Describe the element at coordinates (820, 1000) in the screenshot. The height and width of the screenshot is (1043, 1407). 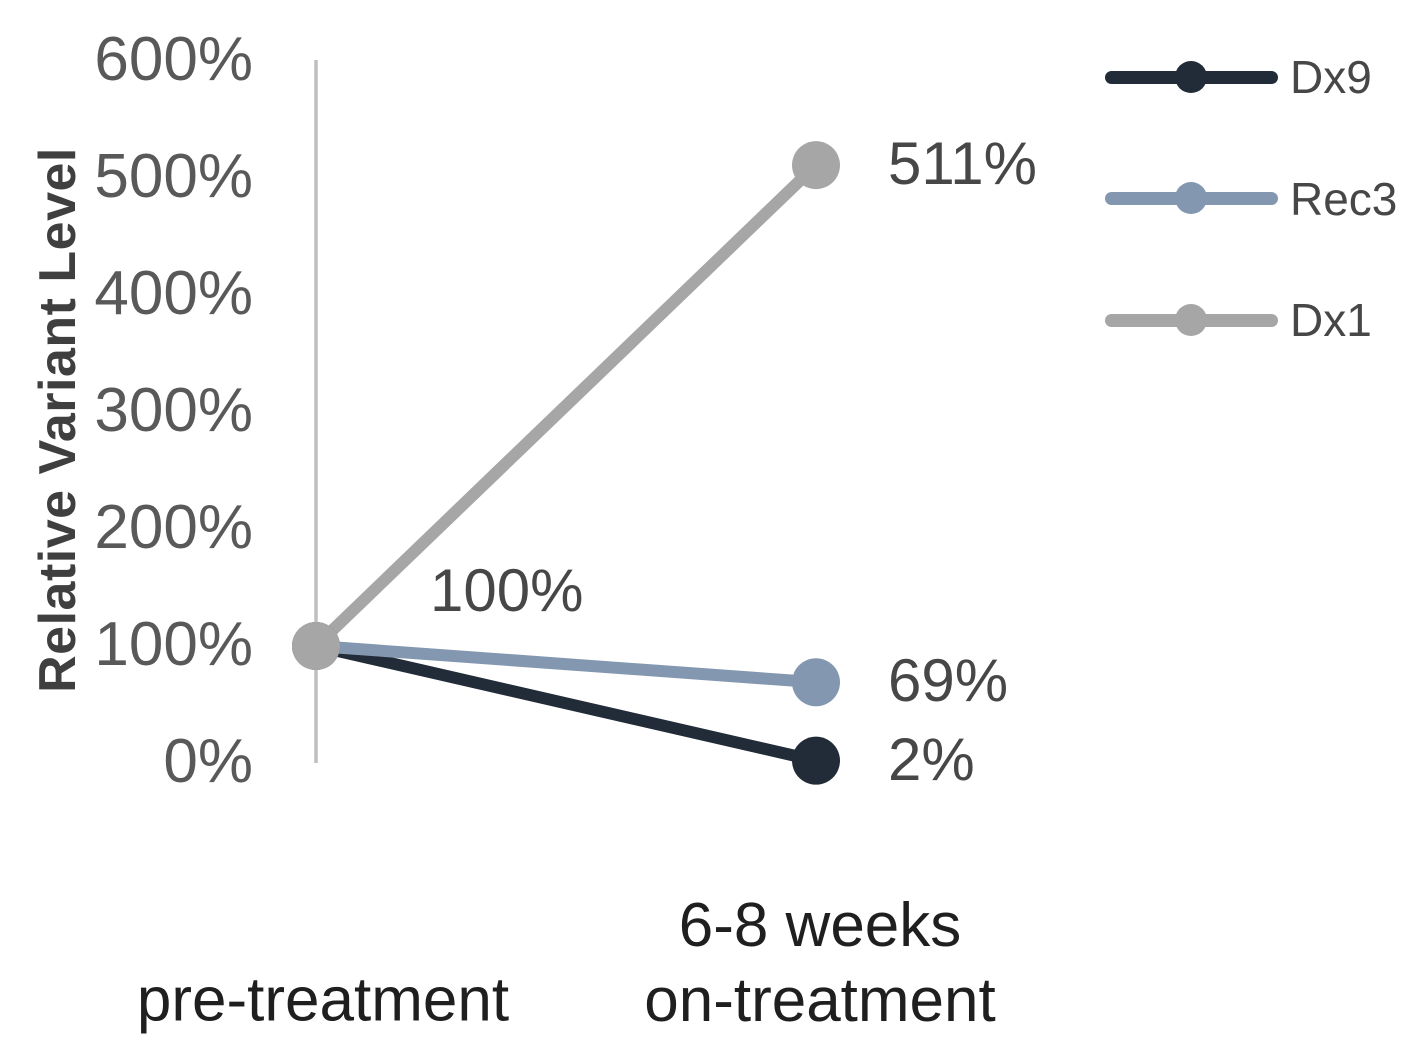
I see `x-category-line: on-treatment` at that location.